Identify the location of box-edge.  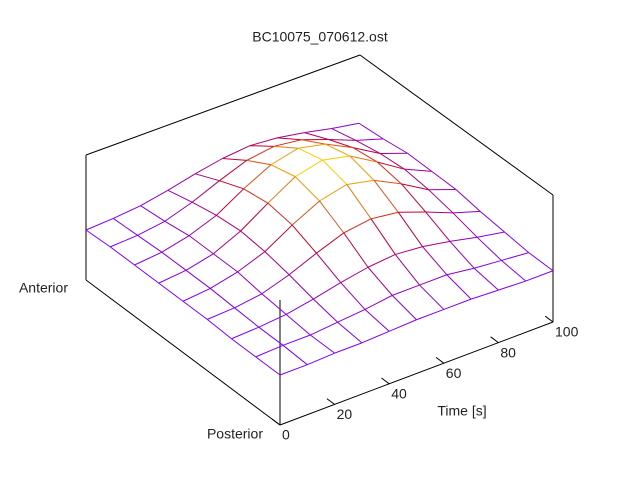
(456, 125).